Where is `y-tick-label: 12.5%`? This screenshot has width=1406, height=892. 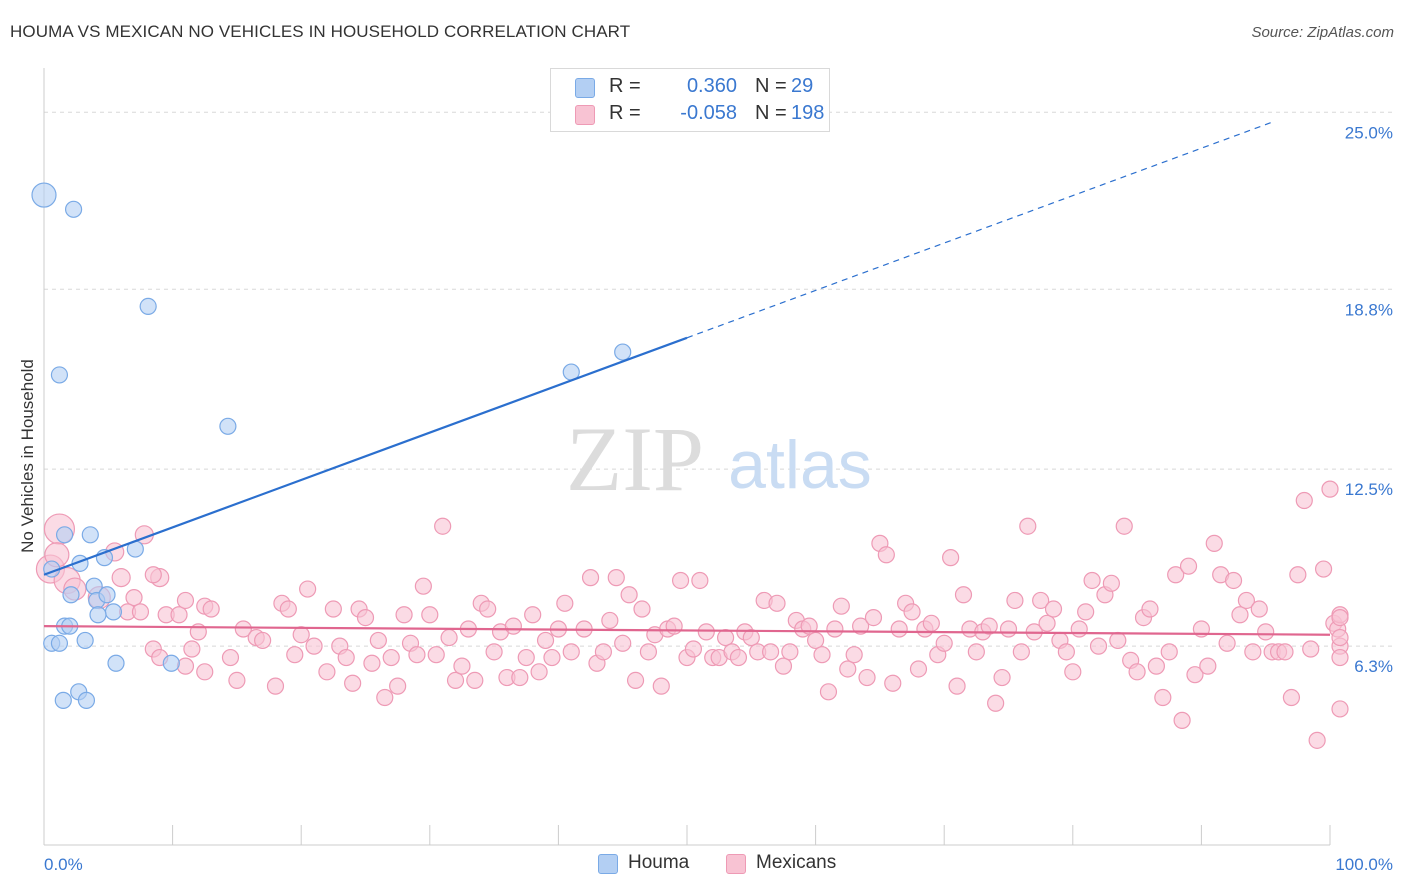 y-tick-label: 12.5% is located at coordinates (1369, 489).